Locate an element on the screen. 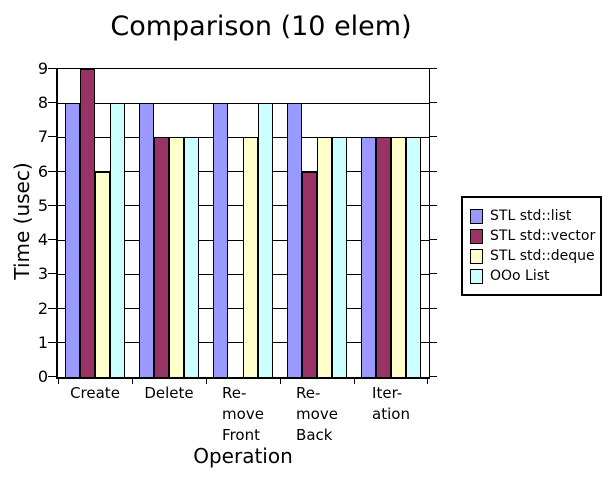  x-category-label: Create is located at coordinates (95, 393).